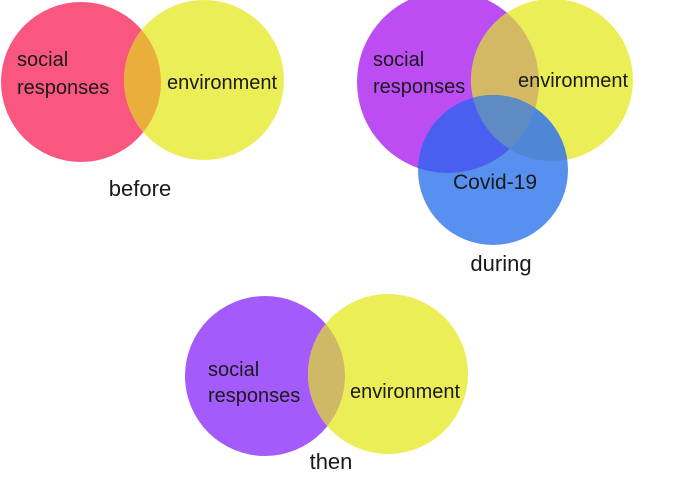 The image size is (676, 477). What do you see at coordinates (500, 263) in the screenshot?
I see `during-stage-label: during` at bounding box center [500, 263].